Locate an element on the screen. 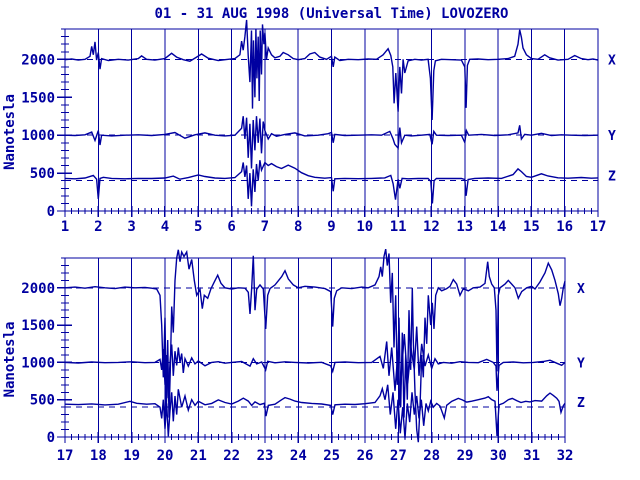  x-tick-label: 23 is located at coordinates (265, 456).